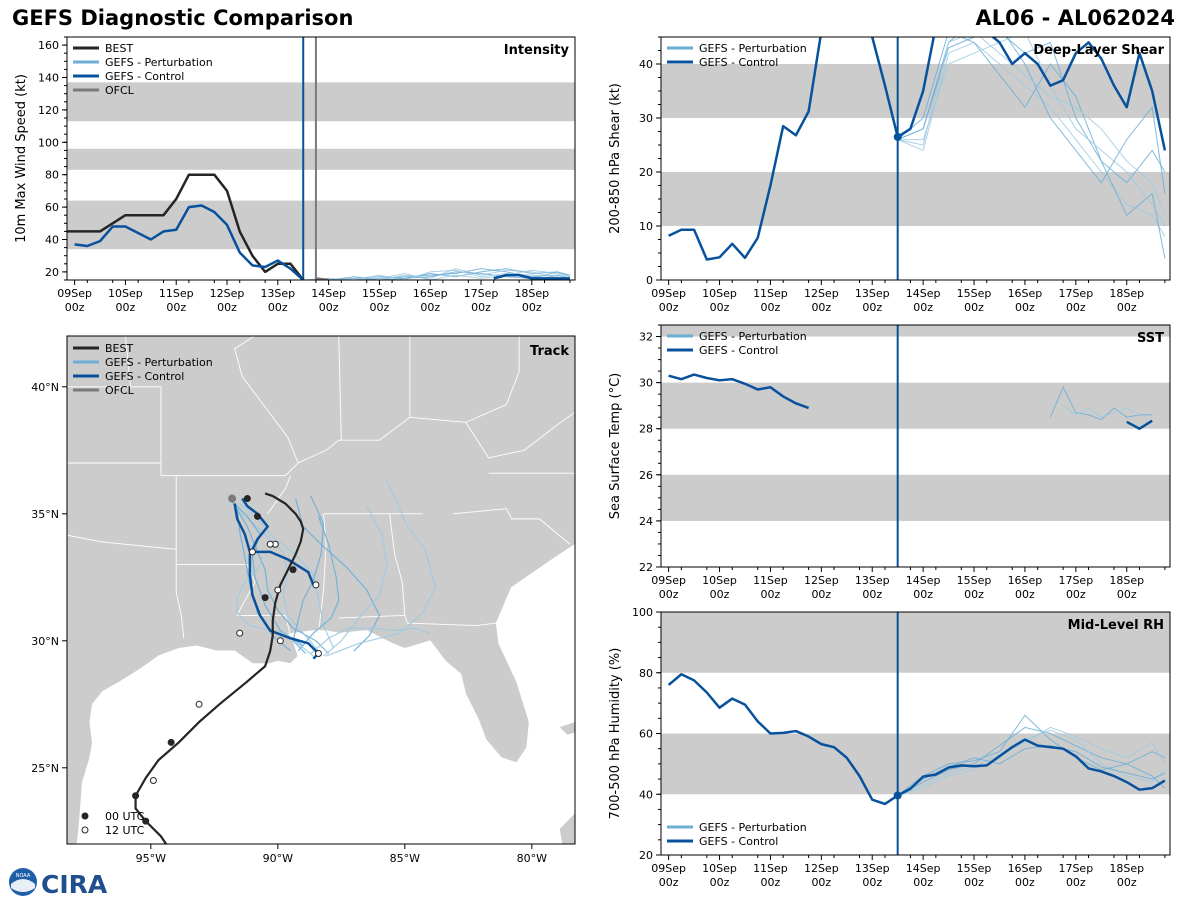 This screenshot has width=1200, height=900. What do you see at coordinates (151, 857) in the screenshot?
I see `x-tick-label: 95°W` at bounding box center [151, 857].